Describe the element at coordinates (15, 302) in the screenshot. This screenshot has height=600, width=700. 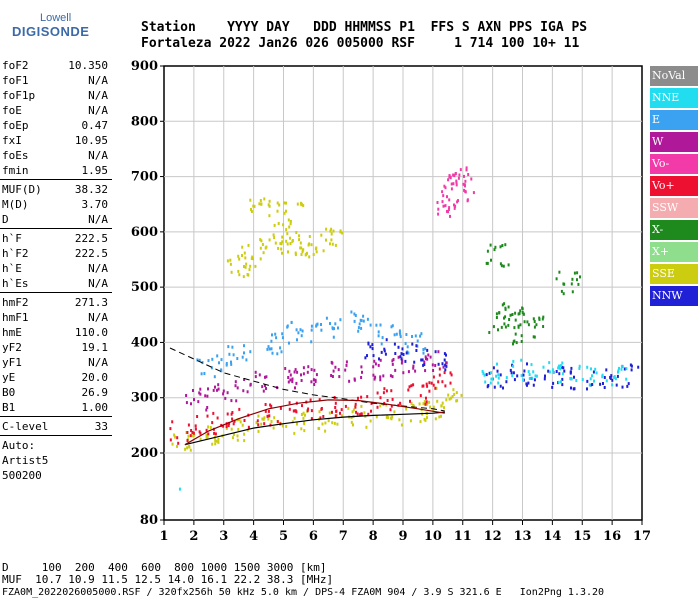
I see `param-label: hmF2` at that location.